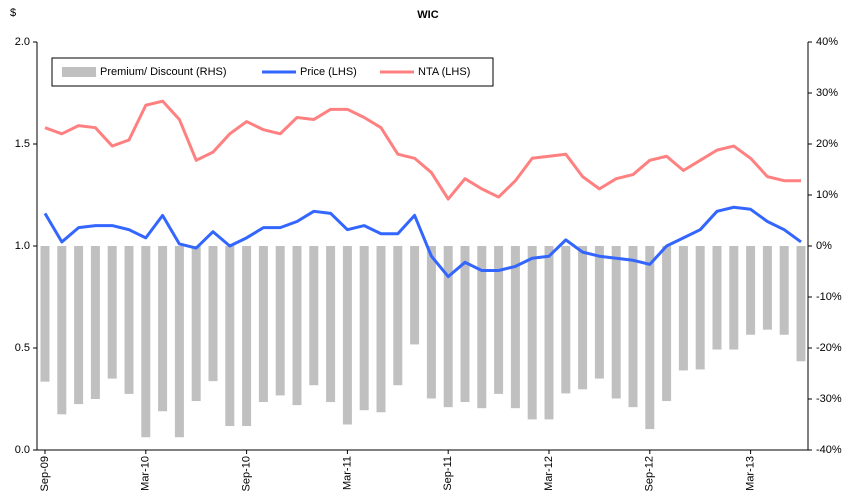  I want to click on chart-title: WIC, so click(427, 15).